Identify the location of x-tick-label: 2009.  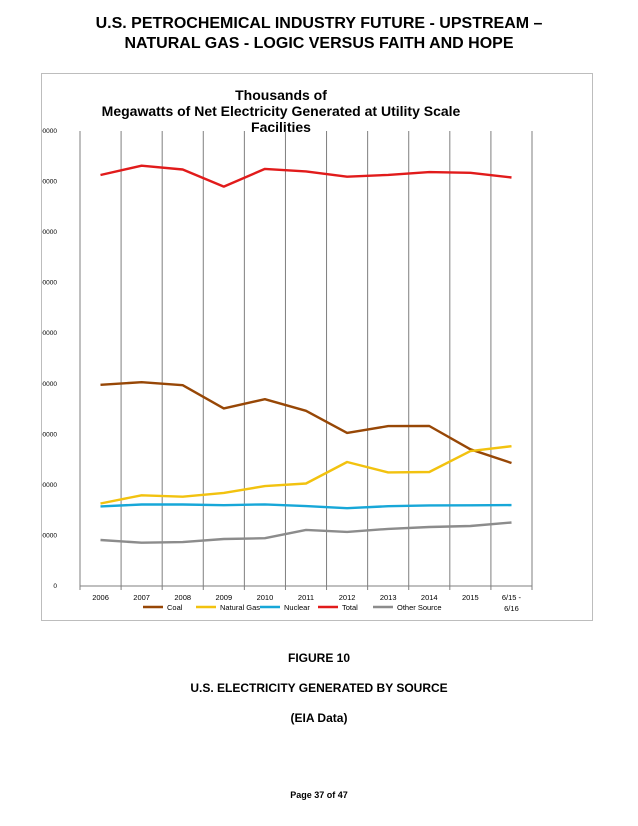
(223, 597).